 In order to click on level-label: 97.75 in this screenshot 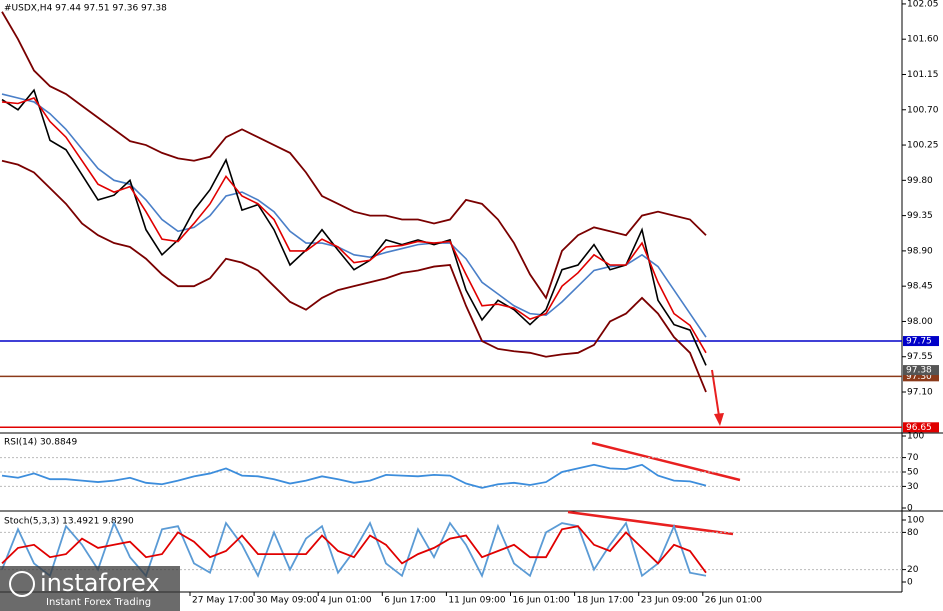, I will do `click(919, 342)`.